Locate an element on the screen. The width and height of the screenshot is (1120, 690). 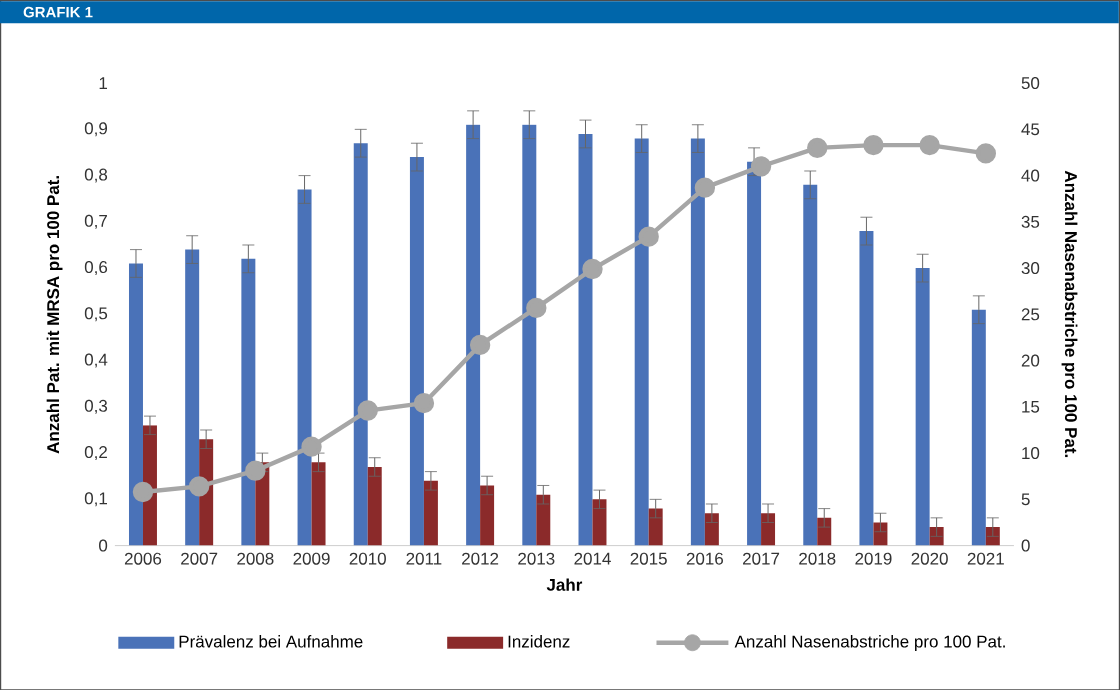
y-tick-label: 0,4 is located at coordinates (96, 360).